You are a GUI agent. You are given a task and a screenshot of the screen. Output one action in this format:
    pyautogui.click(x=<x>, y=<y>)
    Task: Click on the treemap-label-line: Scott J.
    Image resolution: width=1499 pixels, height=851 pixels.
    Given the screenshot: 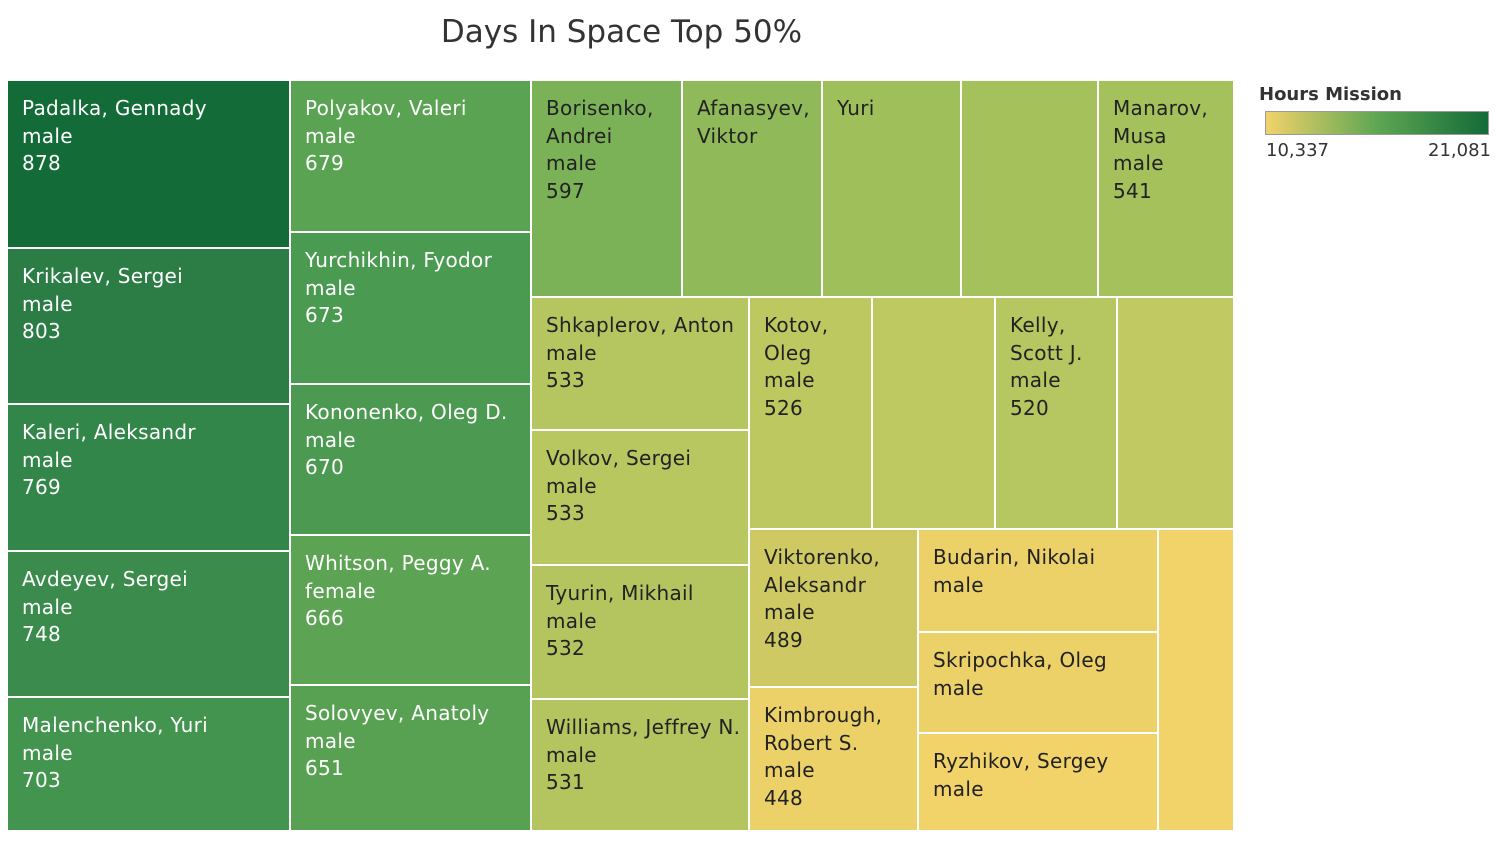 What is the action you would take?
    pyautogui.click(x=1046, y=352)
    